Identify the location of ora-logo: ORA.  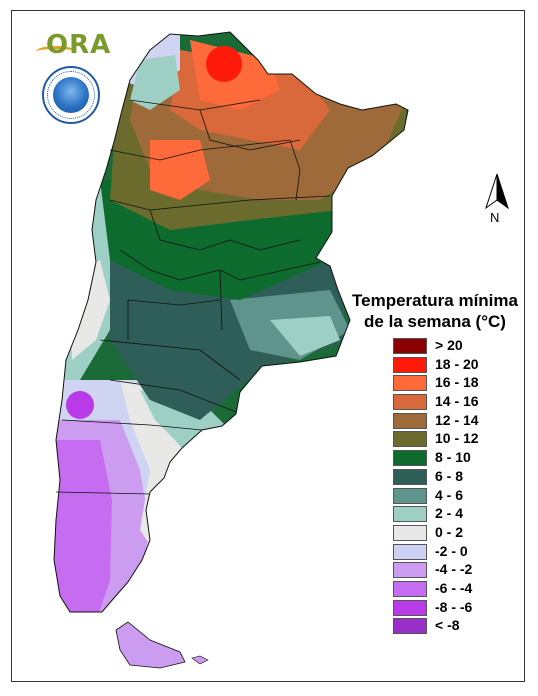
(73, 44).